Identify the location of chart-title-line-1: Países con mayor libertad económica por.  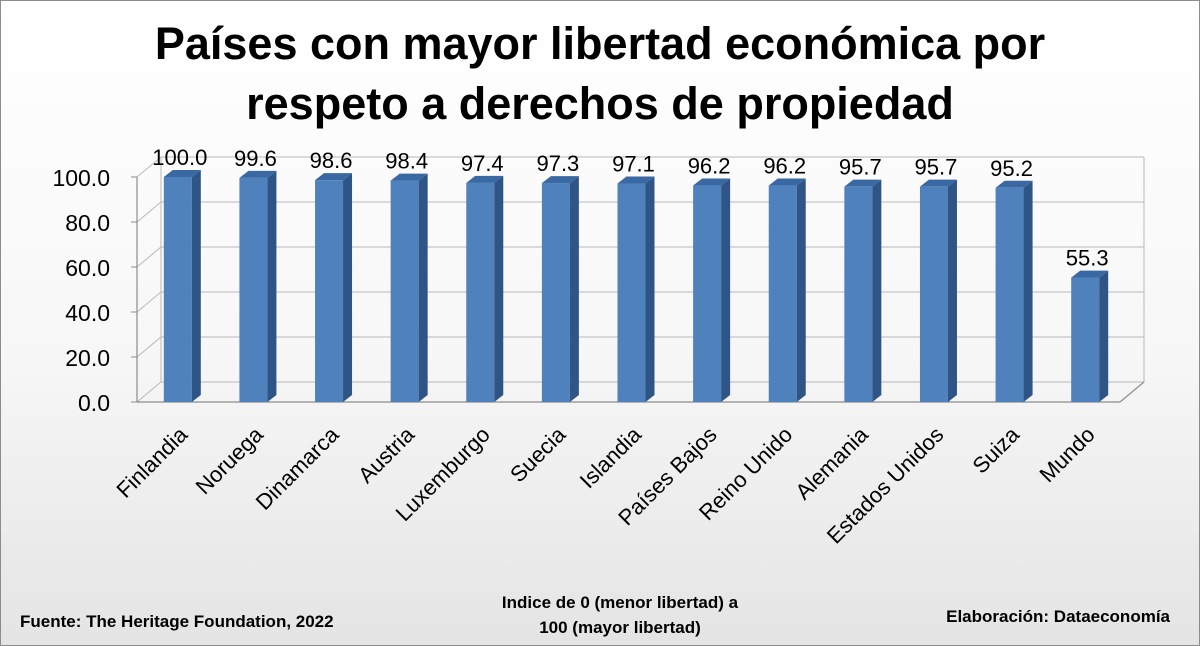
(600, 43).